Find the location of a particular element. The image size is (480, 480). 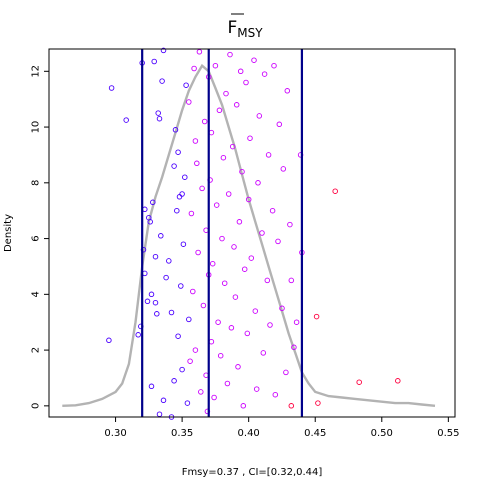

y-tick-label: 4 is located at coordinates (36, 294).